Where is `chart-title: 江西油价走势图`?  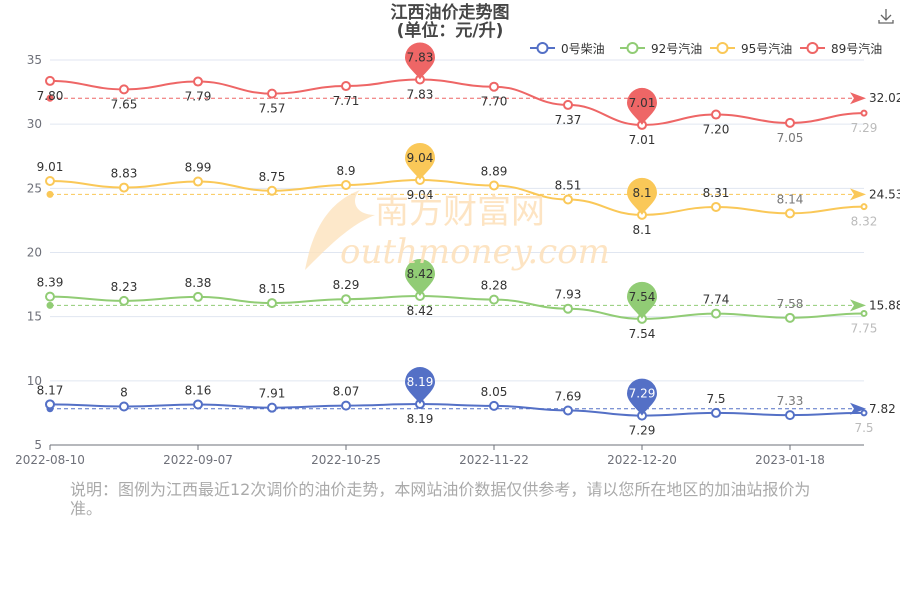 chart-title: 江西油价走势图 is located at coordinates (450, 13).